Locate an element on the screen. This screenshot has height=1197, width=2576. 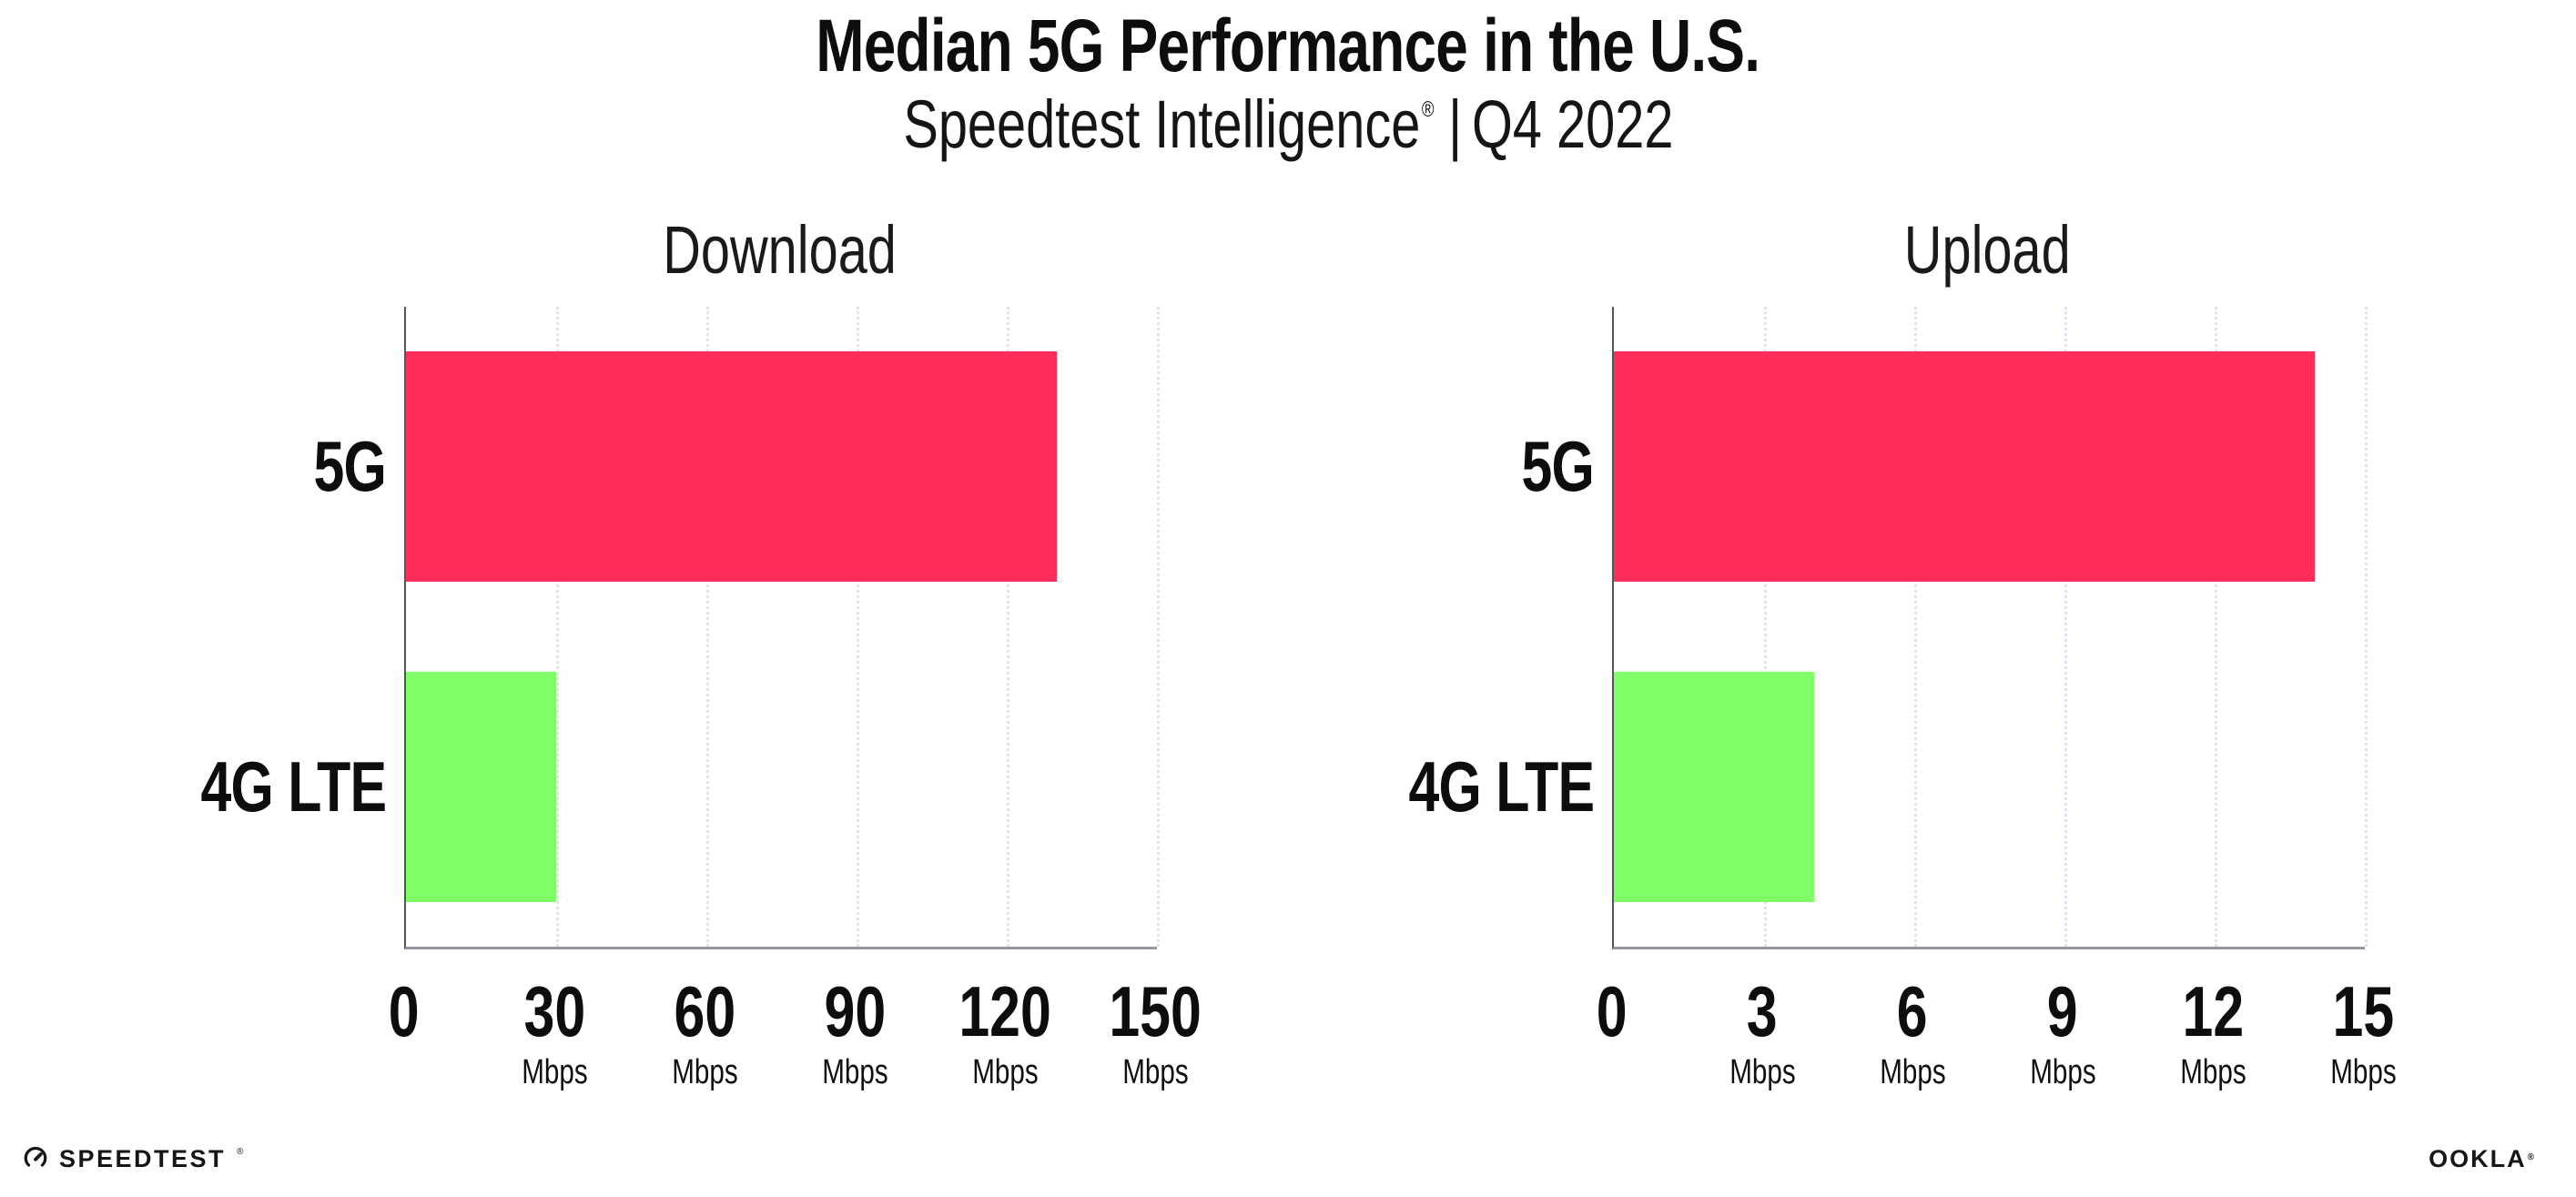
x-tick: 60 Mbps is located at coordinates (704, 1033).